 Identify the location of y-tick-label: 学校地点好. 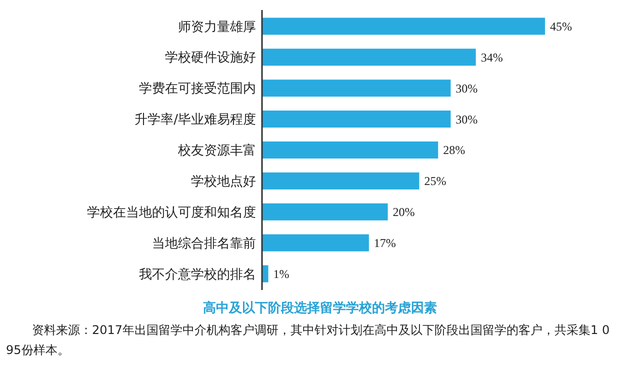
(223, 182).